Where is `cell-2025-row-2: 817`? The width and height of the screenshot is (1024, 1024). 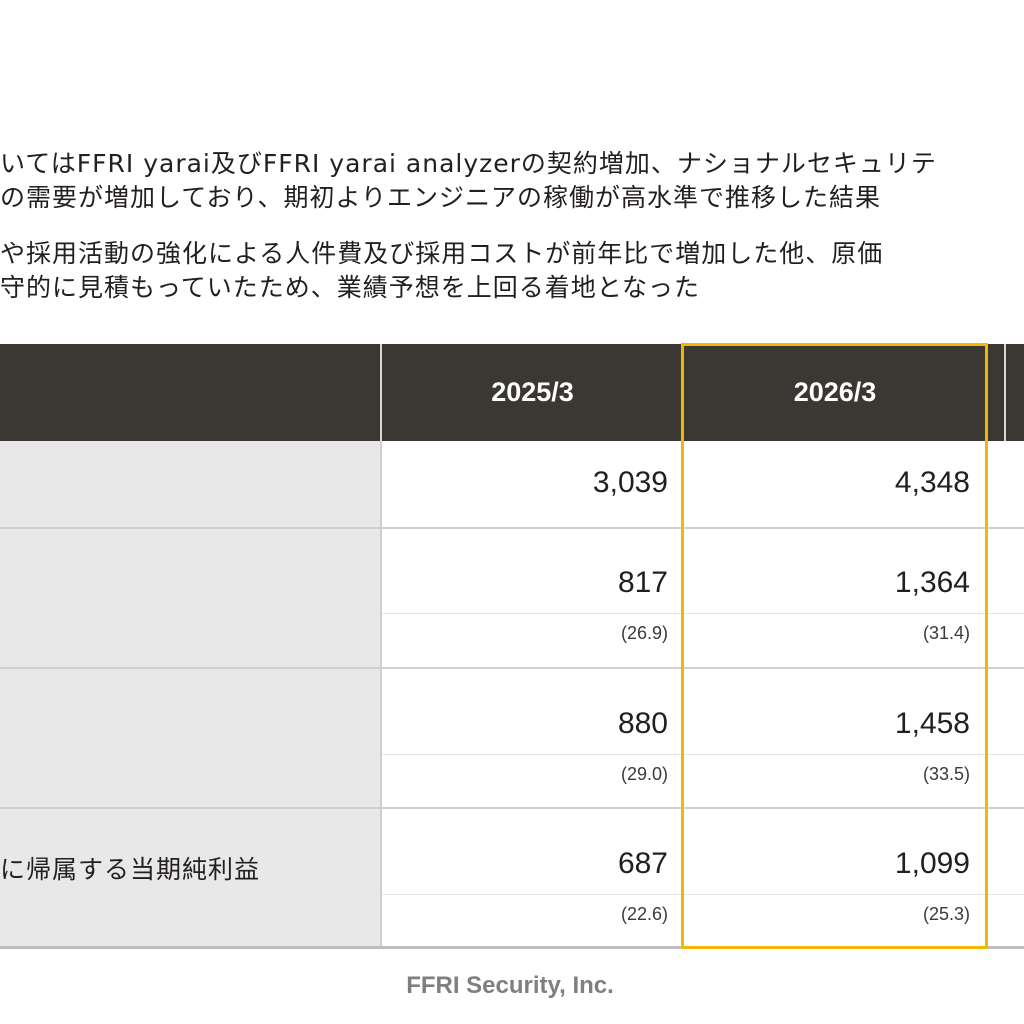
cell-2025-row-2: 817 is located at coordinates (642, 582).